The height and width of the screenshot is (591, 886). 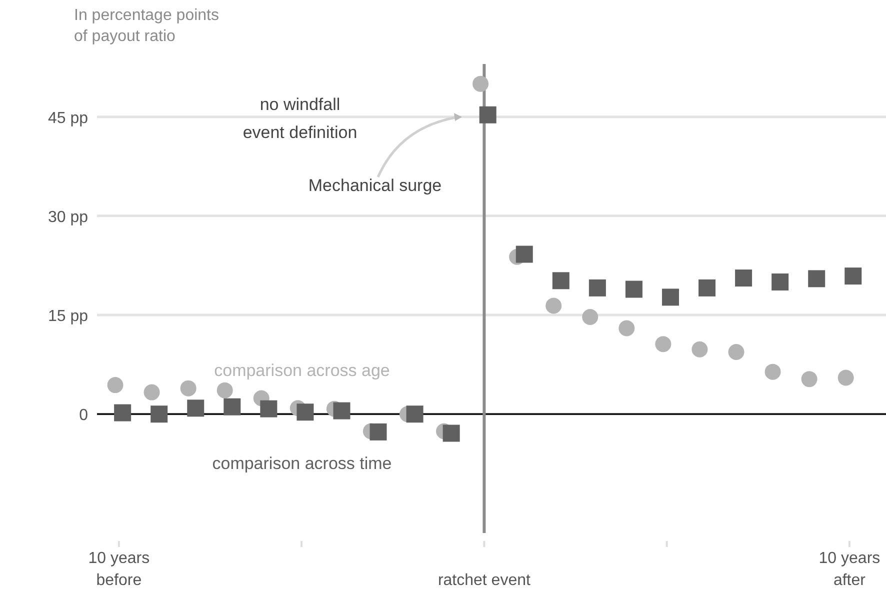 I want to click on series-label: comparison across age, so click(x=302, y=370).